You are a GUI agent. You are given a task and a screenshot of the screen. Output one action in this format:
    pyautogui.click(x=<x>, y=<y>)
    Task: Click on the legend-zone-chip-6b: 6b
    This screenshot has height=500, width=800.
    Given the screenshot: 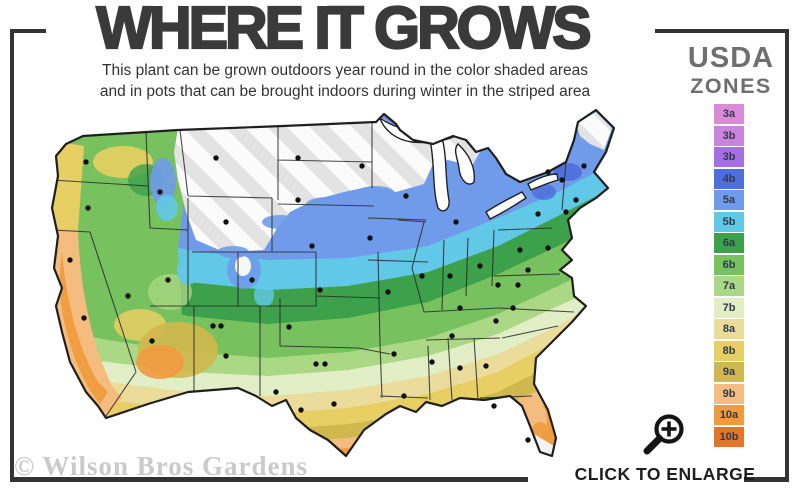 What is the action you would take?
    pyautogui.click(x=729, y=264)
    